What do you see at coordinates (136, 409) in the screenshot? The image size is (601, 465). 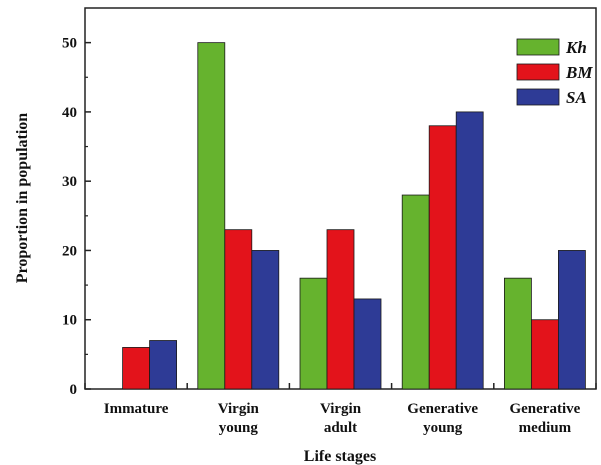 I see `category-label: Immature` at bounding box center [136, 409].